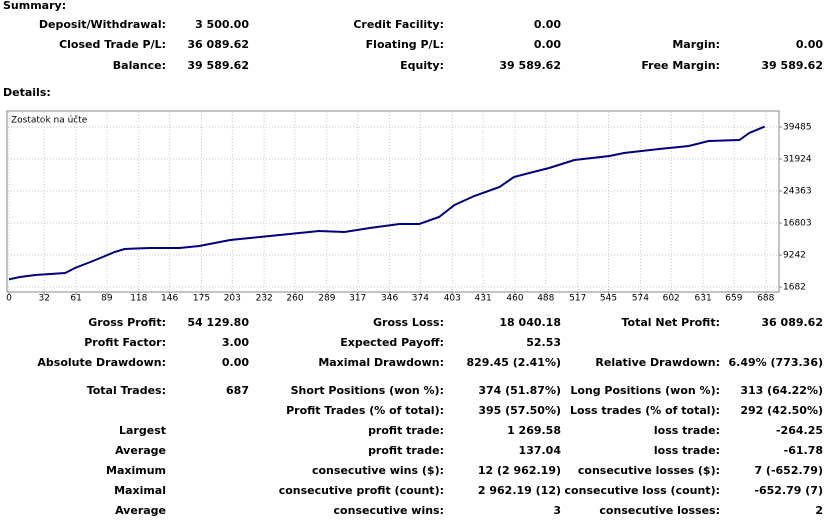  Describe the element at coordinates (388, 510) in the screenshot. I see `field-label: consecutive wins:` at that location.